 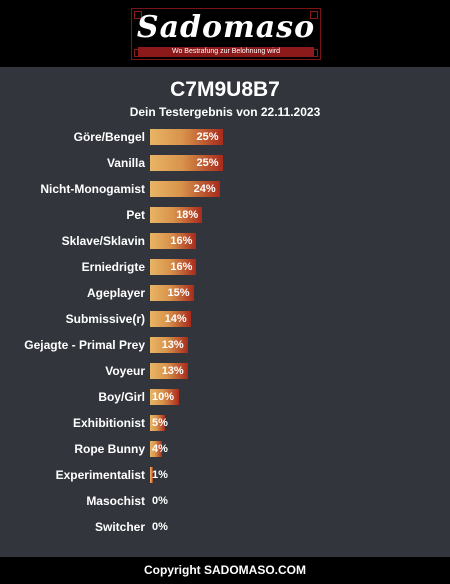 I want to click on chart-category-label: Rope Bunny, so click(x=109, y=449).